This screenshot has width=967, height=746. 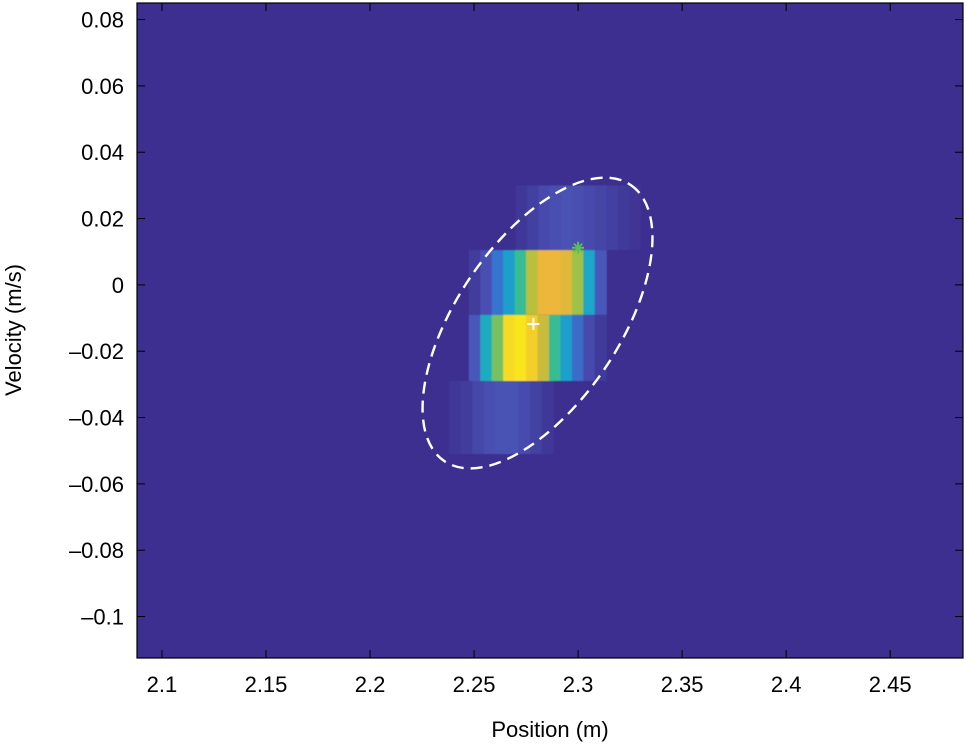 What do you see at coordinates (13, 330) in the screenshot?
I see `y-axis-label: Velocity (m/s)` at bounding box center [13, 330].